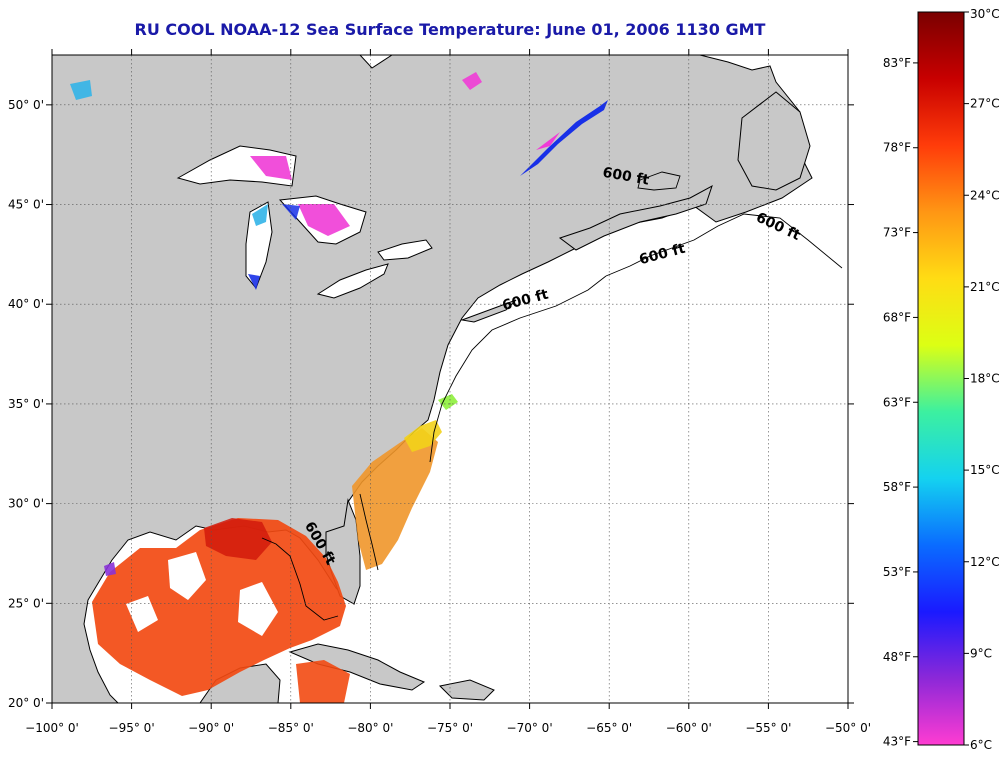 The image size is (1008, 761). I want to click on celsius-ticks: 30°C 27°C 24°C 21°C 18°C 15°C 12°C 9°C 6°C, so click(982, 379).